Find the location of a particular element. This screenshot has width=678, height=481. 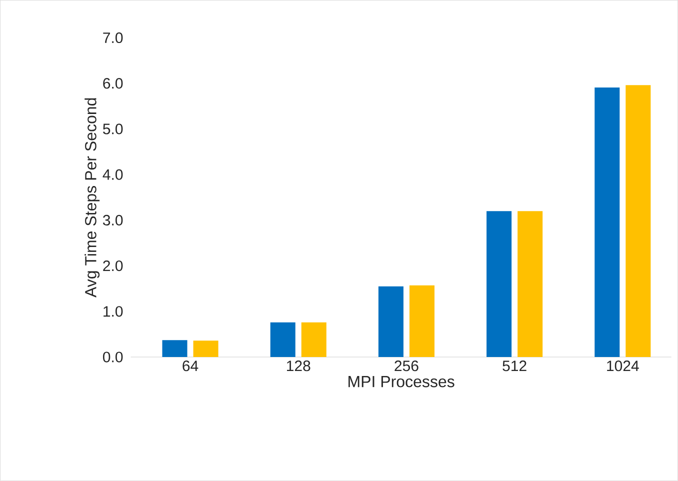

y-axis-title: Avg Time Steps Per Second is located at coordinates (92, 198).